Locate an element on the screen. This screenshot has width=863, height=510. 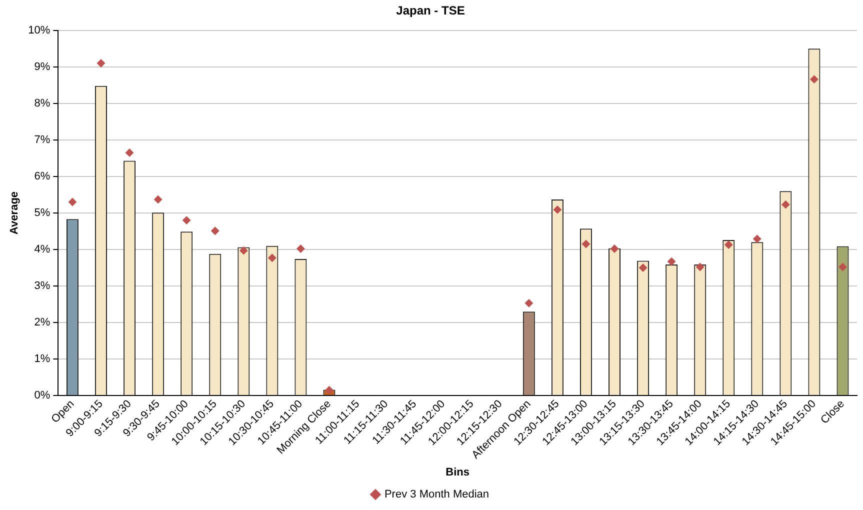
y-tick-label: 0% is located at coordinates (42, 396).